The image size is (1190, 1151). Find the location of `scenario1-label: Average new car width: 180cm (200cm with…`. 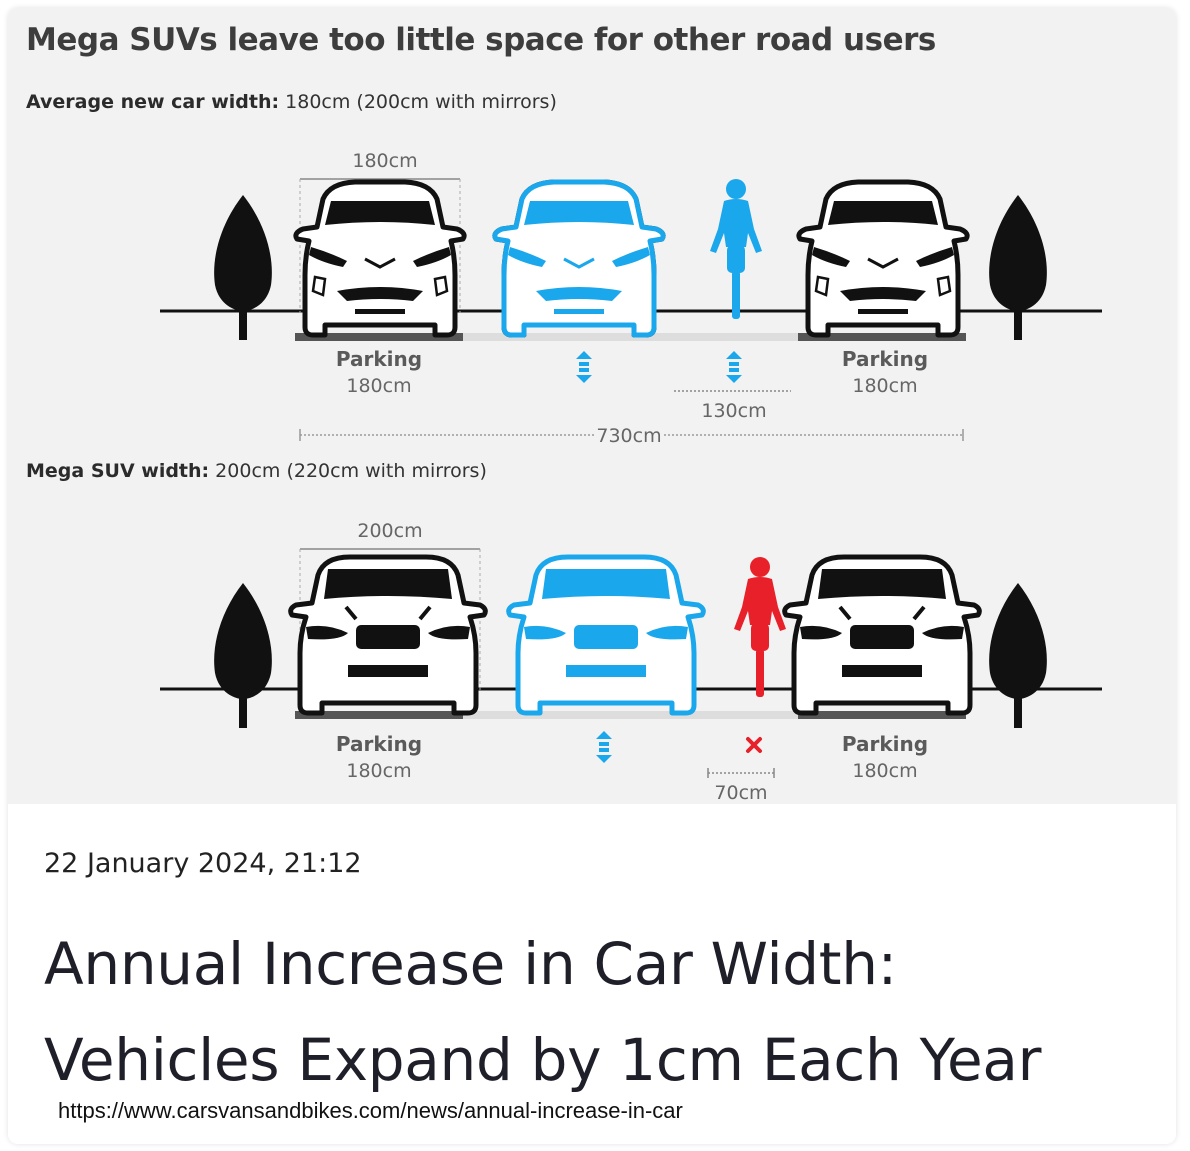

scenario1-label: Average new car width: 180cm (200cm with… is located at coordinates (291, 102).